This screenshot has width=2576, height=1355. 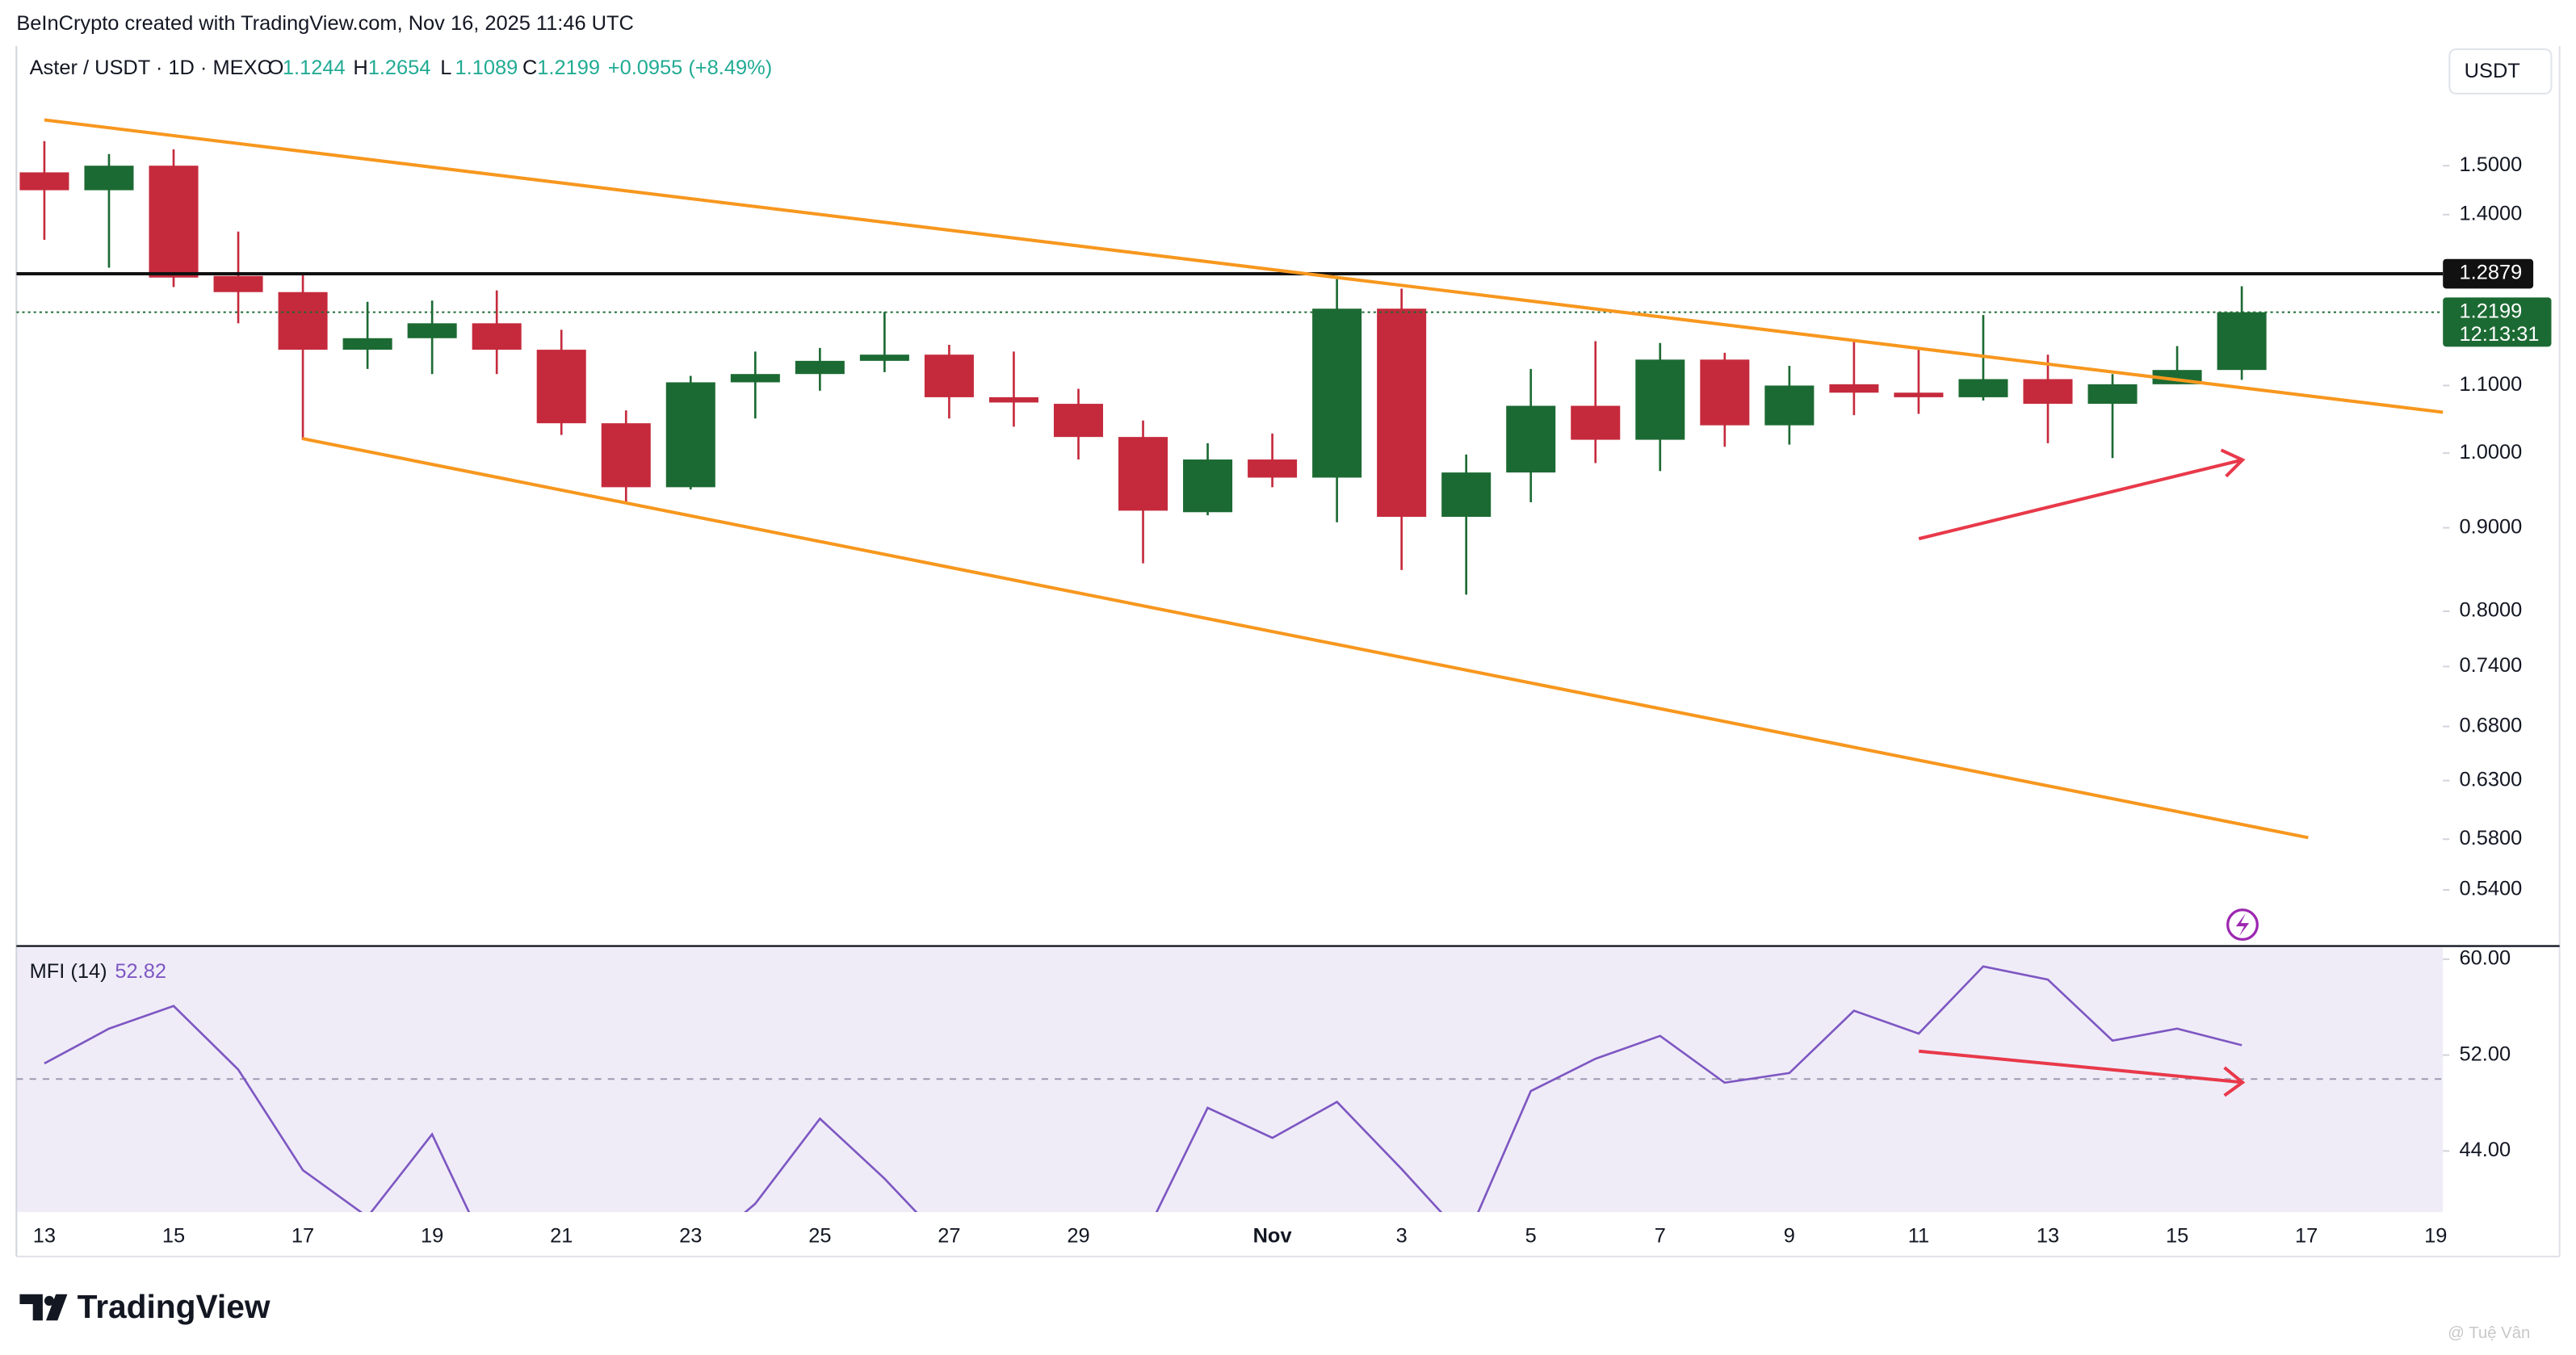 I want to click on ohlc-value: 1.2654, so click(x=399, y=68).